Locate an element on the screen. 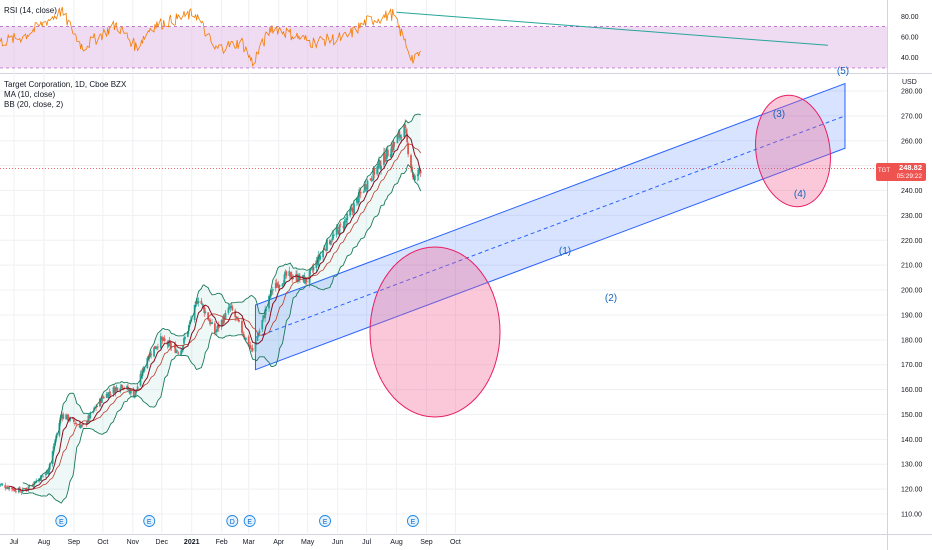 The width and height of the screenshot is (932, 550). elliott-wave-1-label: (1) is located at coordinates (565, 251).